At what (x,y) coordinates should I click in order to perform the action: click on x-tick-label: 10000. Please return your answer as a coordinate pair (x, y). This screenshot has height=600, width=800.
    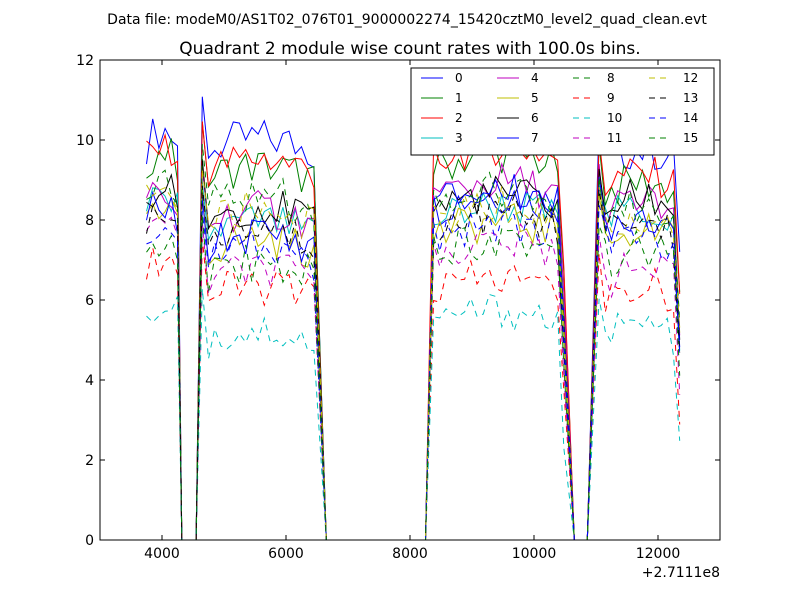
    Looking at the image, I should click on (534, 554).